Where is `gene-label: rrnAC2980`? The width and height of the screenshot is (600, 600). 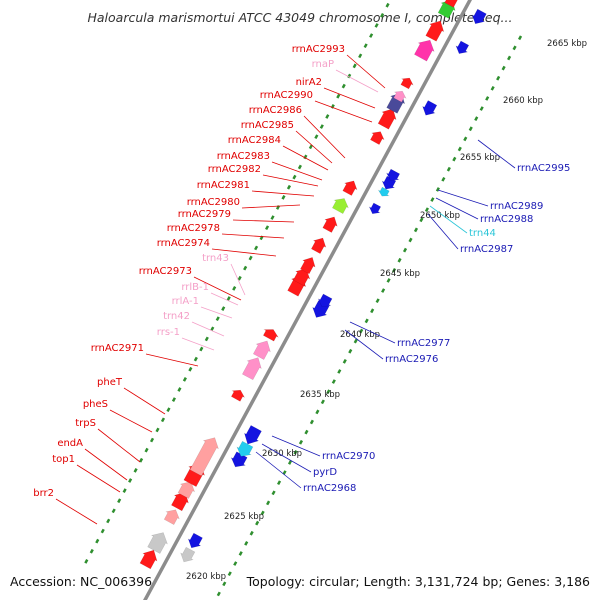 gene-label: rrnAC2980 is located at coordinates (213, 202).